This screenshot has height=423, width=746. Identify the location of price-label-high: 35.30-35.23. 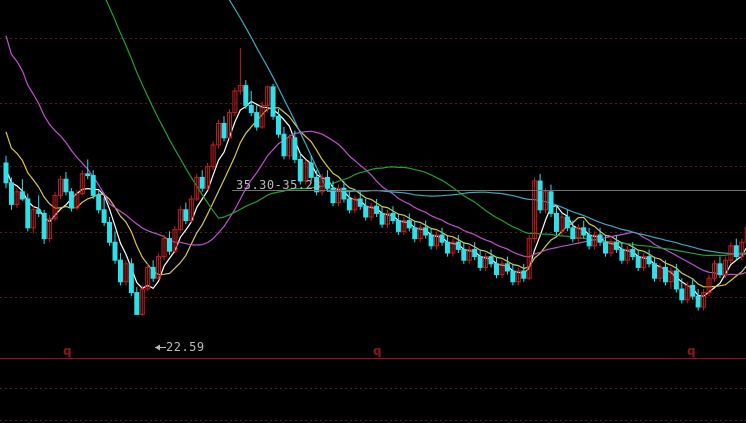
(278, 185).